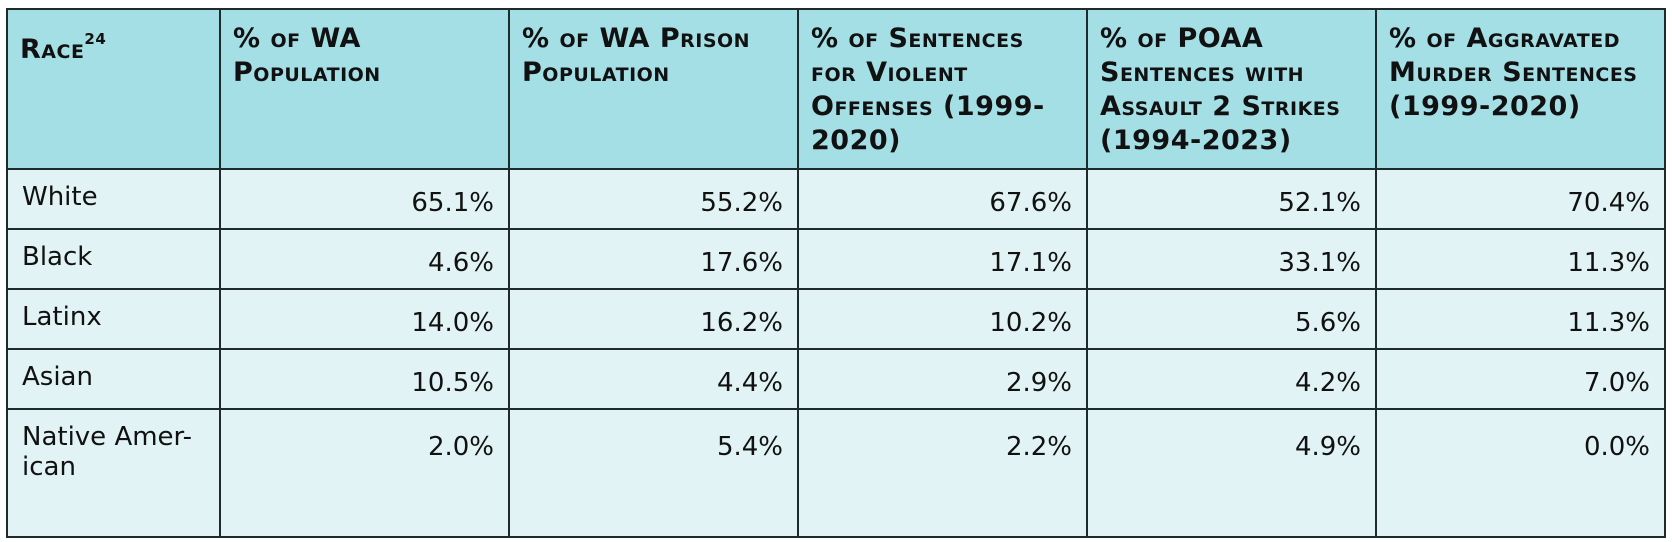  What do you see at coordinates (653, 319) in the screenshot?
I see `value-cell: 16.2%` at bounding box center [653, 319].